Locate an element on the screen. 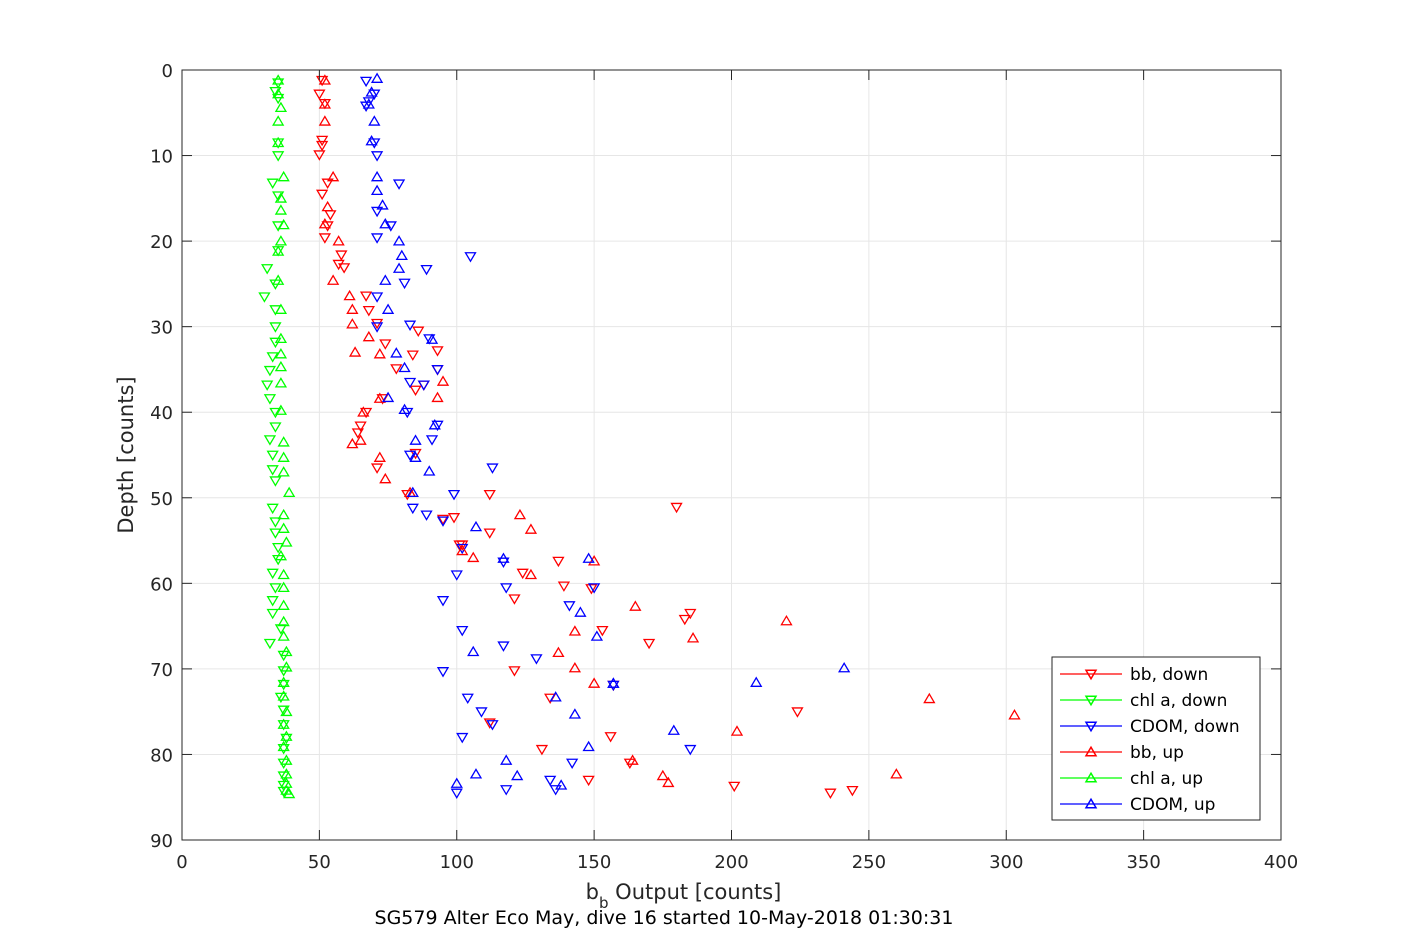 This screenshot has height=945, width=1417. x-tick-label: 200 is located at coordinates (731, 862).